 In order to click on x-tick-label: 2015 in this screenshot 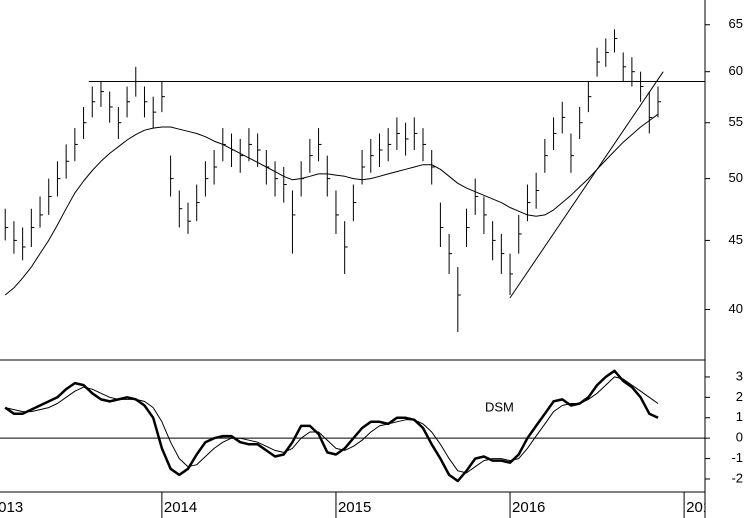, I will do `click(354, 507)`.